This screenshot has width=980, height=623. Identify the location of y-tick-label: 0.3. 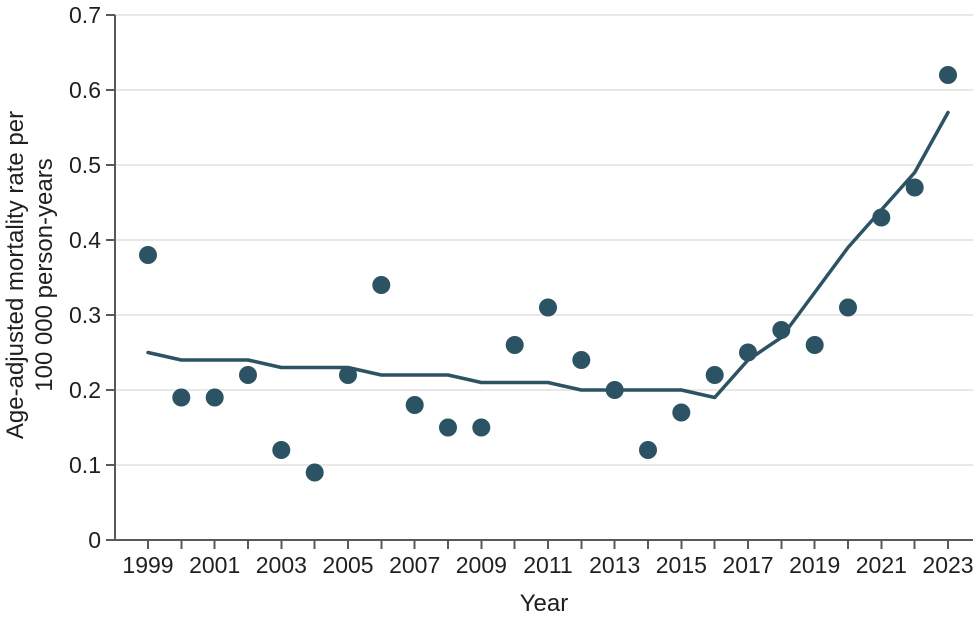
(85, 315).